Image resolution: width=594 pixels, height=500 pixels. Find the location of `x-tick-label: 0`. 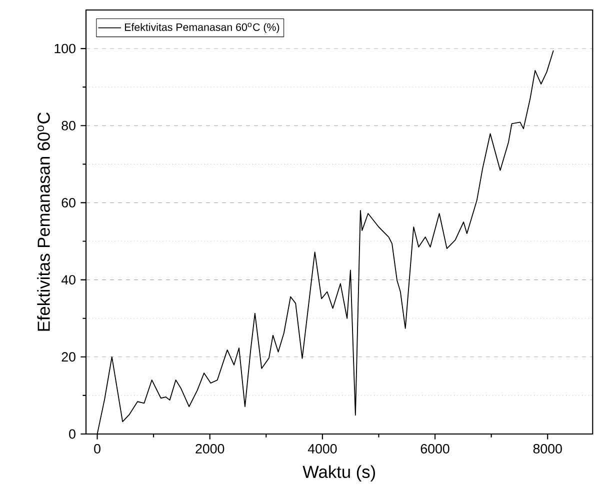

x-tick-label: 0 is located at coordinates (97, 449).